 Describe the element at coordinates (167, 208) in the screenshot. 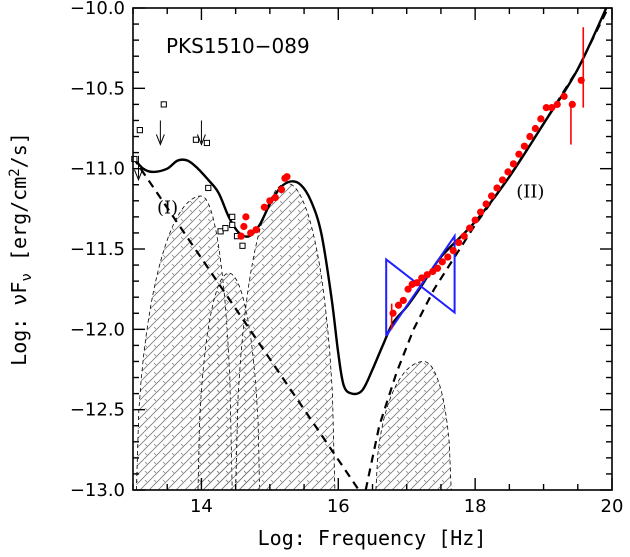

I see `region-label: (I)` at that location.